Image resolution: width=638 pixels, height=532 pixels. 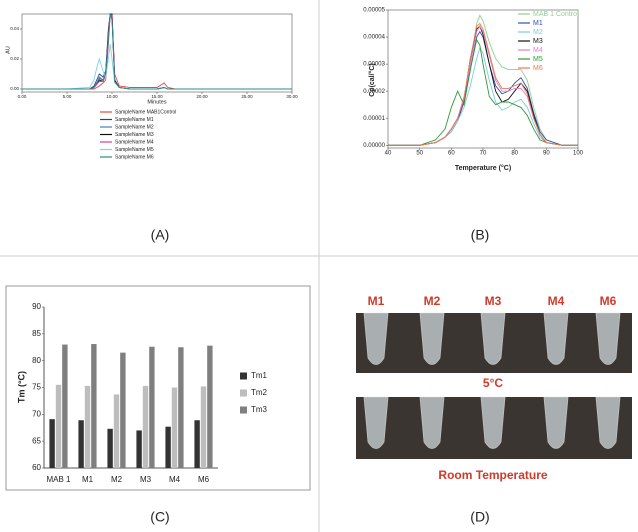 What do you see at coordinates (134, 120) in the screenshot?
I see `legend-label: SampleName M1` at bounding box center [134, 120].